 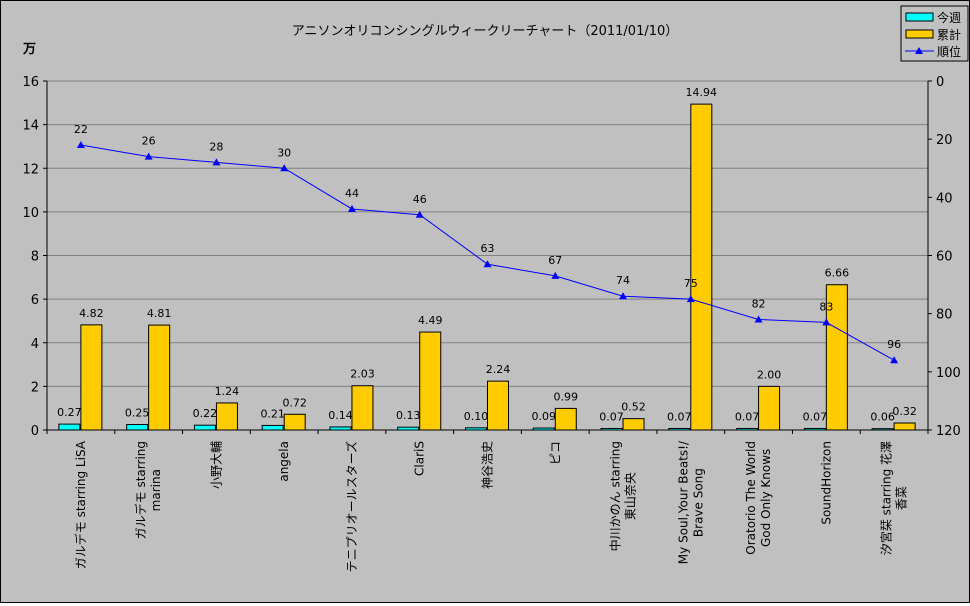 I want to click on y-tick-label: 2, so click(x=35, y=387).